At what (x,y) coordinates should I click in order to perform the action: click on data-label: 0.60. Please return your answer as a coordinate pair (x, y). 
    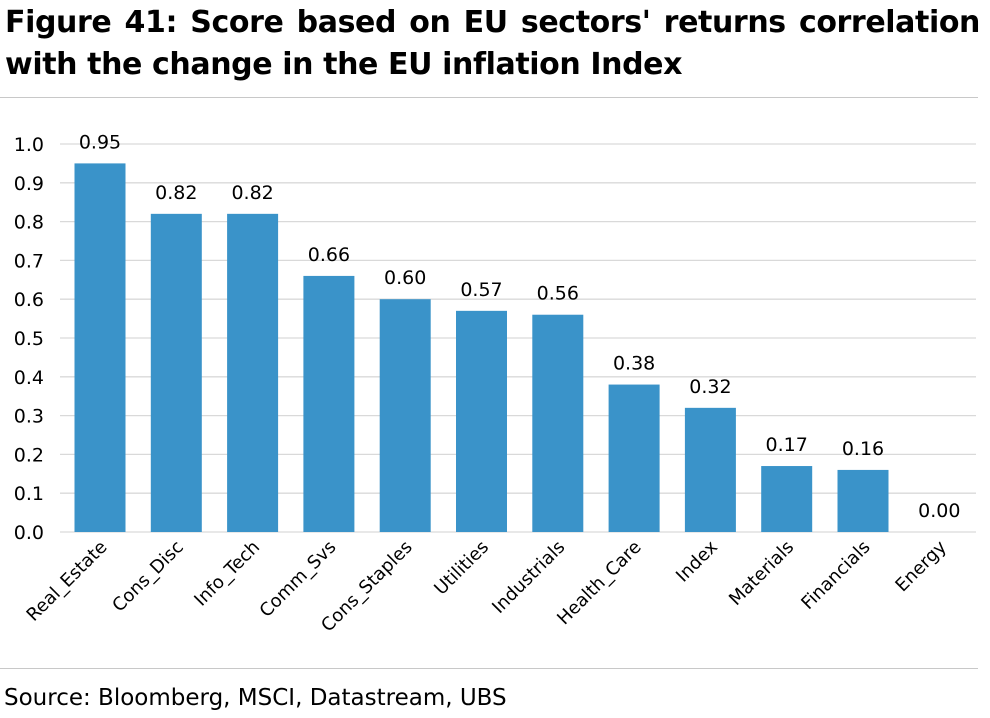
    Looking at the image, I should click on (405, 278).